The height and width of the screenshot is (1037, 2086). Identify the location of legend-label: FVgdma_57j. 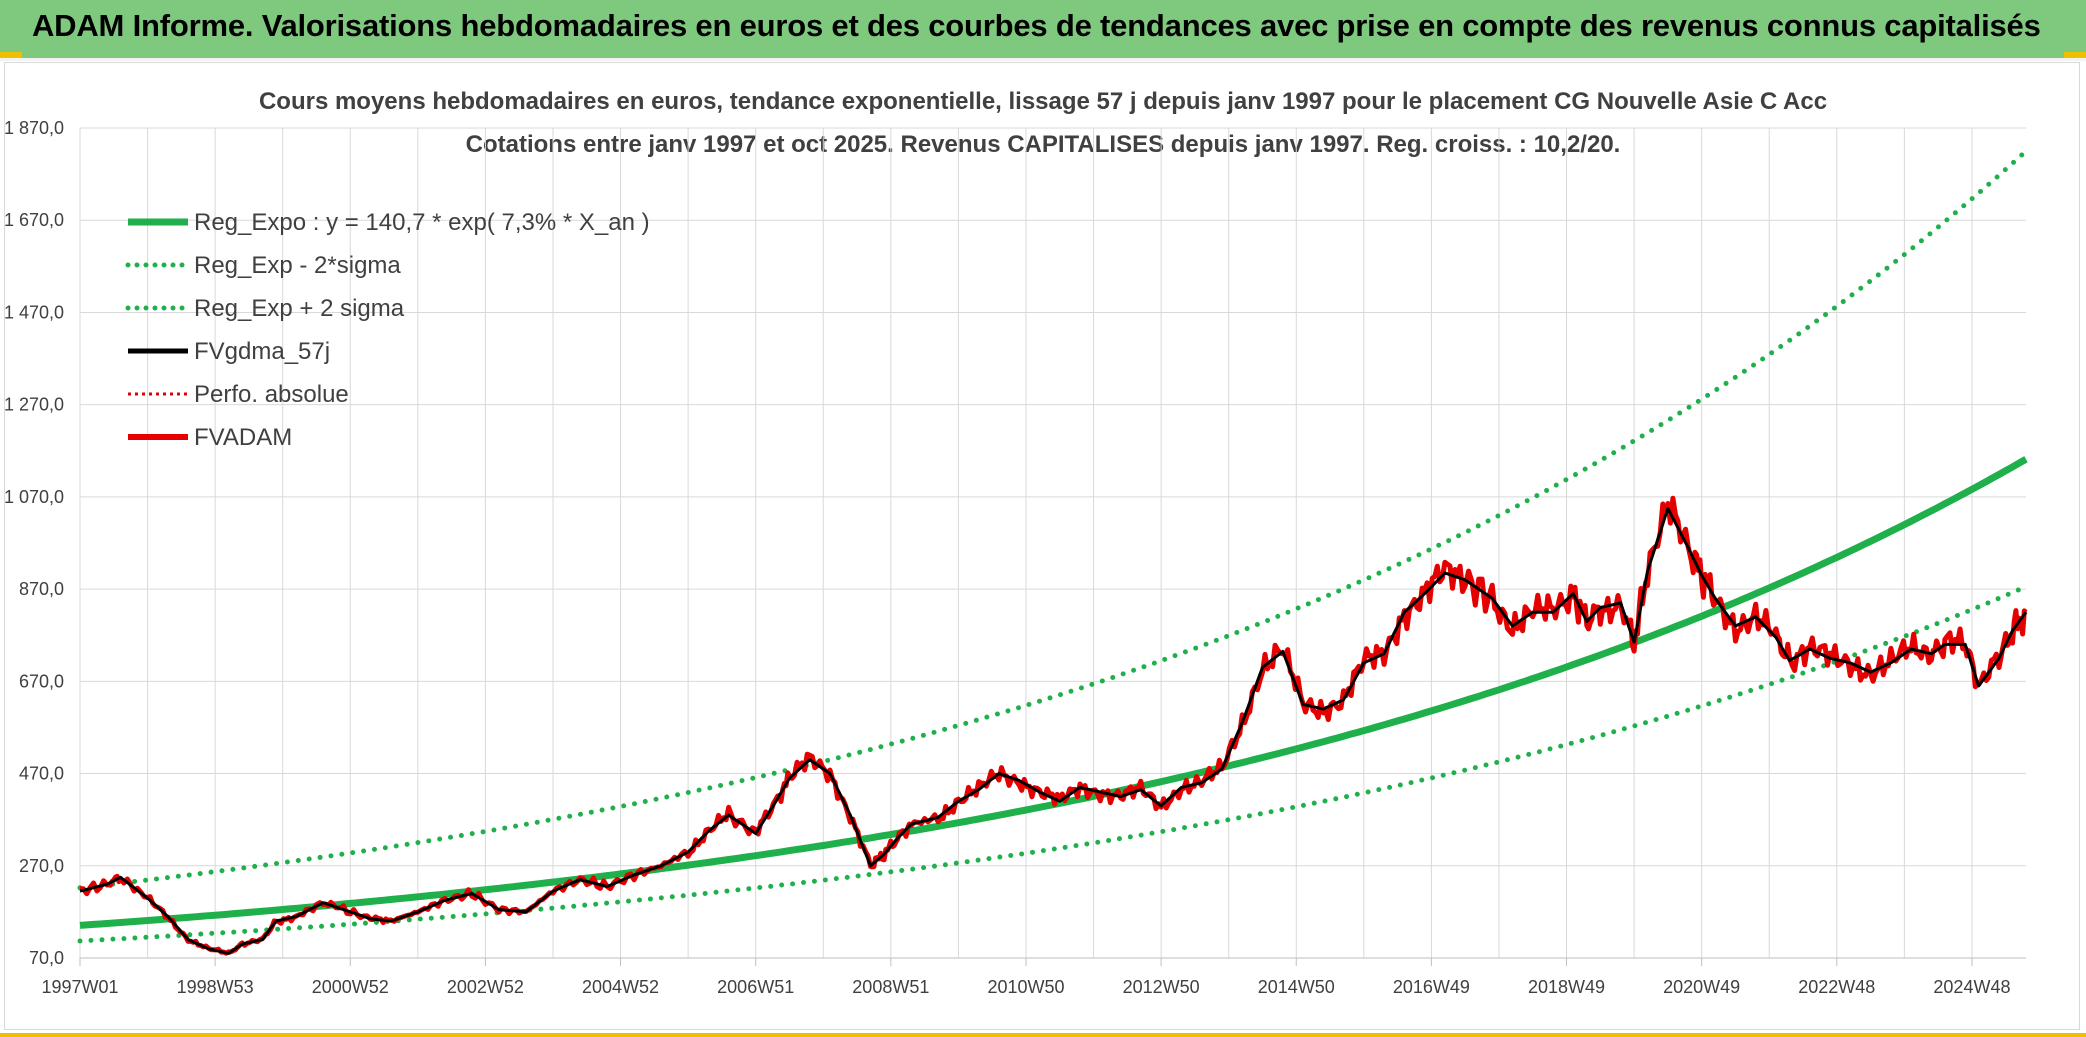
(262, 351).